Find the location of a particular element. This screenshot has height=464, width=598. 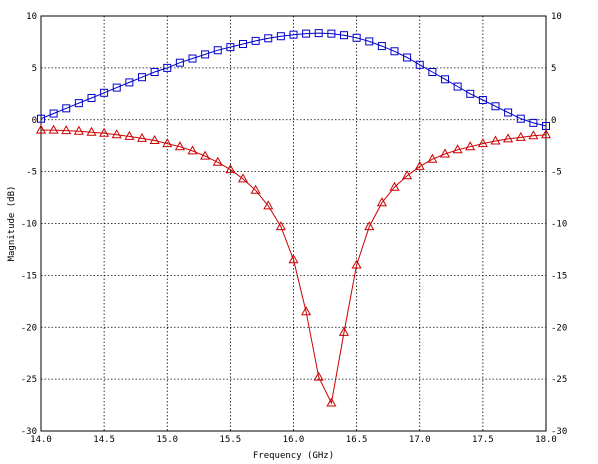

x-tick-label: 14.0 is located at coordinates (41, 440).